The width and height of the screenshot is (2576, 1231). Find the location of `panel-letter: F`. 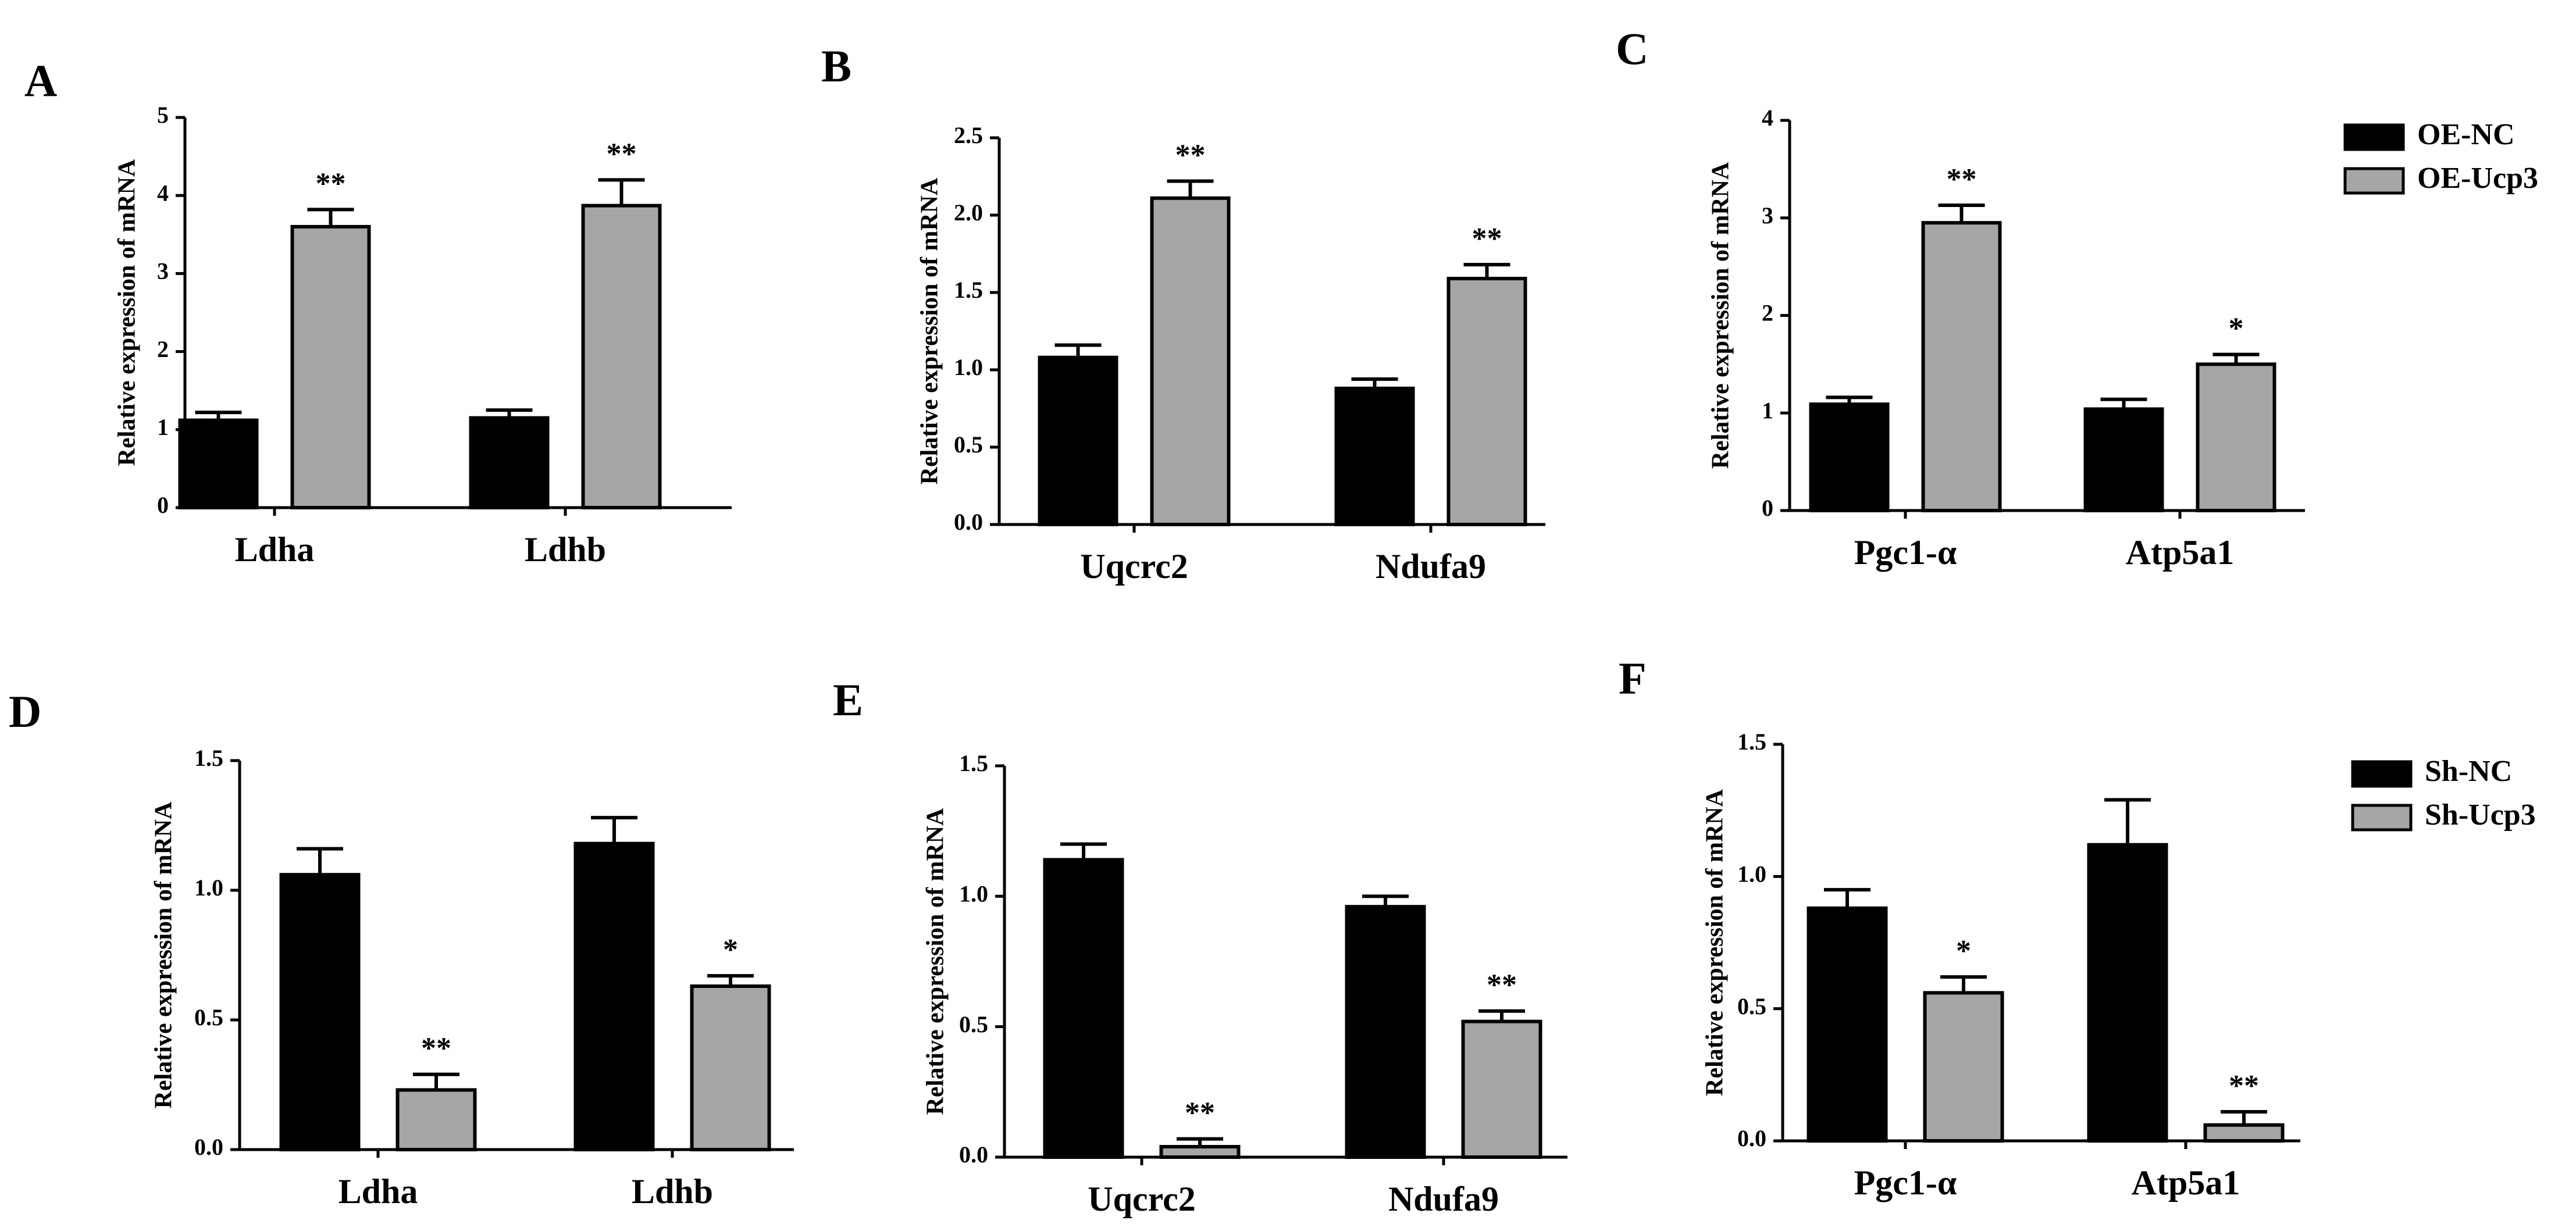

panel-letter: F is located at coordinates (1633, 678).